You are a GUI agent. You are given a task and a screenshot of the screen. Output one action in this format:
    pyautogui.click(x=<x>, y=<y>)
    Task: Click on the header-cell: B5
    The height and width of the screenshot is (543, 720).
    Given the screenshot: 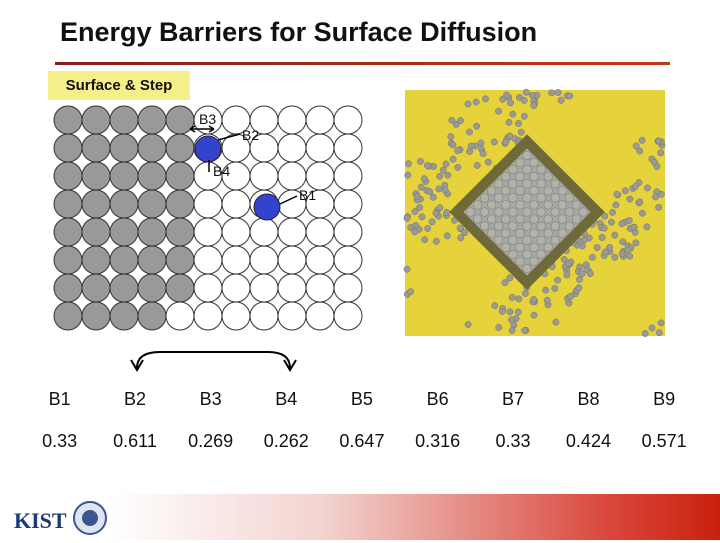 What is the action you would take?
    pyautogui.click(x=361, y=398)
    